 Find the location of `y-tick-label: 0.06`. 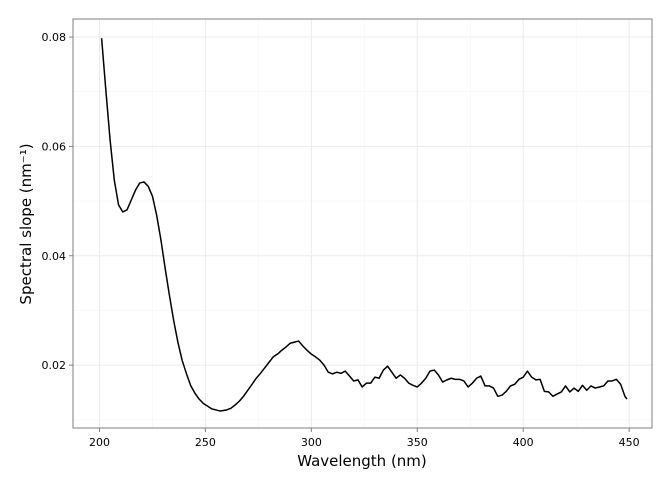

y-tick-label: 0.06 is located at coordinates (54, 146).